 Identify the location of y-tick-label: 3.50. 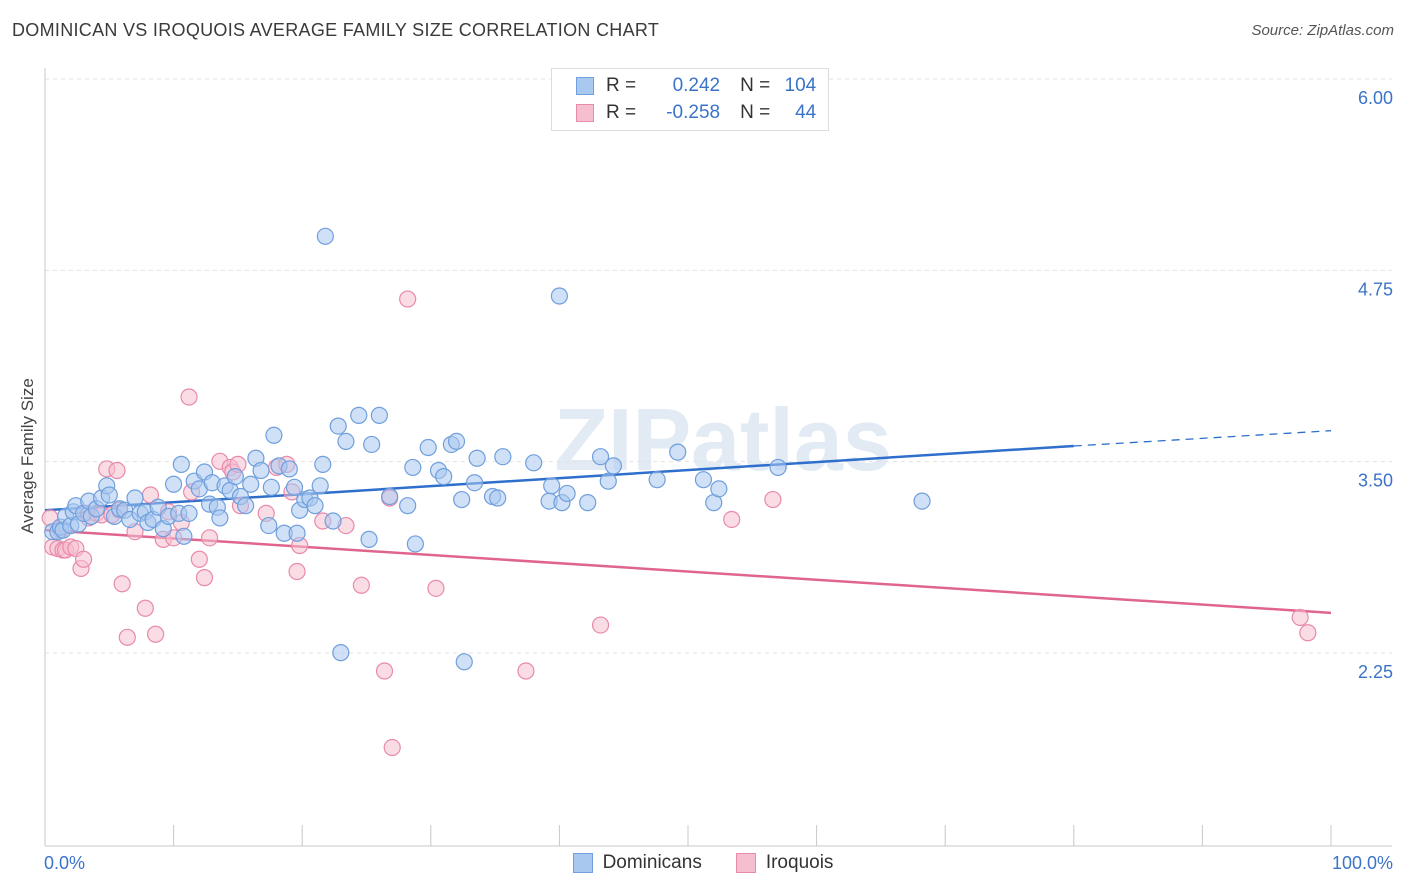
(1375, 481).